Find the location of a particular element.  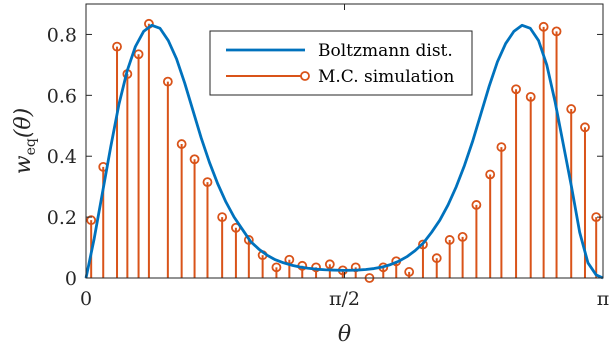

legend-label-boltzmann: Boltzmann dist. is located at coordinates (385, 51).